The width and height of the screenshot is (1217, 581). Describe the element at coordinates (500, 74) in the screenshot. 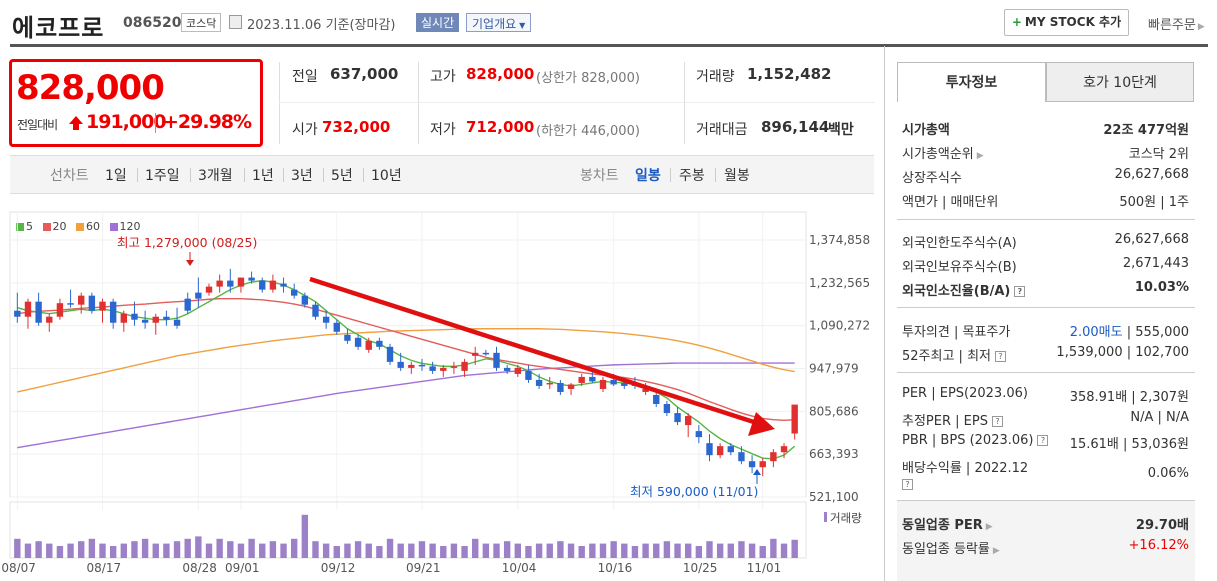

I see `high-value: 828,000` at that location.